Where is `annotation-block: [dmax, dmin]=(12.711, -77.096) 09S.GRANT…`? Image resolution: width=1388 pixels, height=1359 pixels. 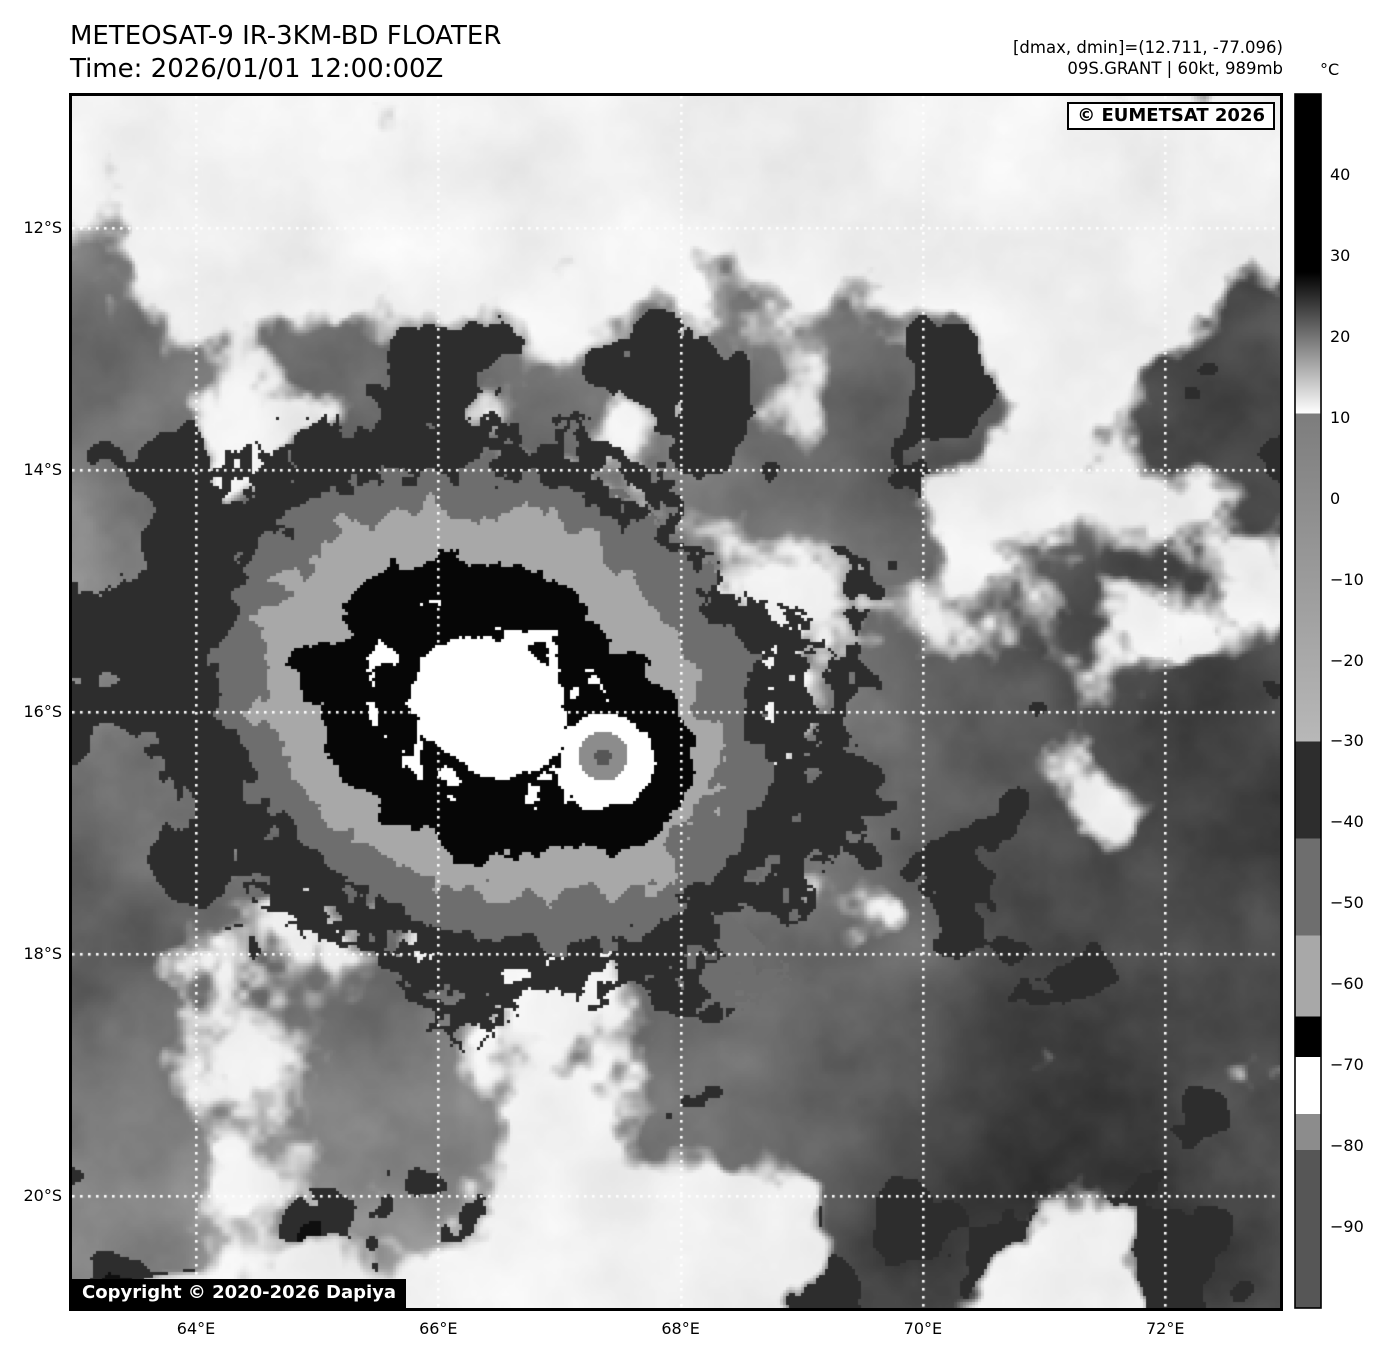
annotation-block: [dmax, dmin]=(12.711, -77.096) 09S.GRANT… is located at coordinates (1148, 58).